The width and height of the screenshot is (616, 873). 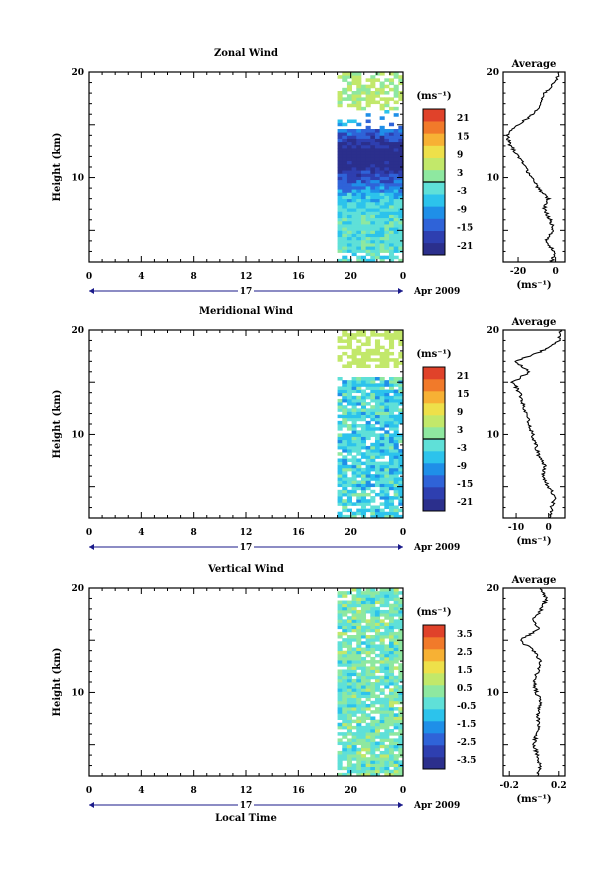 What do you see at coordinates (403, 533) in the screenshot?
I see `x-tick-label: 0` at bounding box center [403, 533].